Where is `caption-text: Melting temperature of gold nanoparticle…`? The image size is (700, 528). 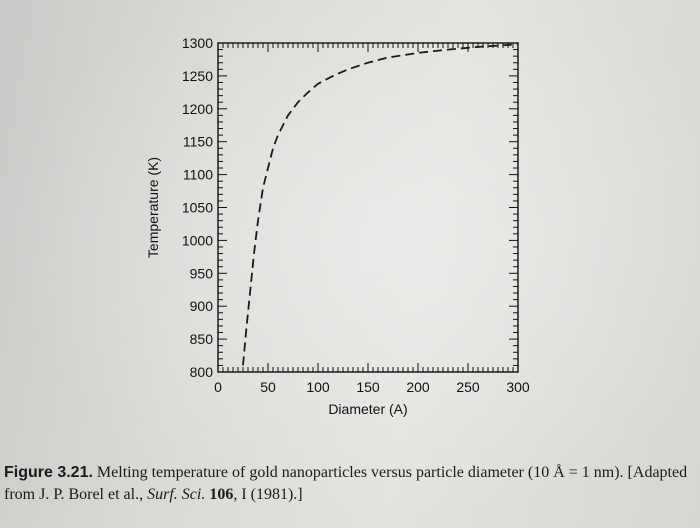
caption-text: Melting temperature of gold nanoparticle… is located at coordinates (346, 483).